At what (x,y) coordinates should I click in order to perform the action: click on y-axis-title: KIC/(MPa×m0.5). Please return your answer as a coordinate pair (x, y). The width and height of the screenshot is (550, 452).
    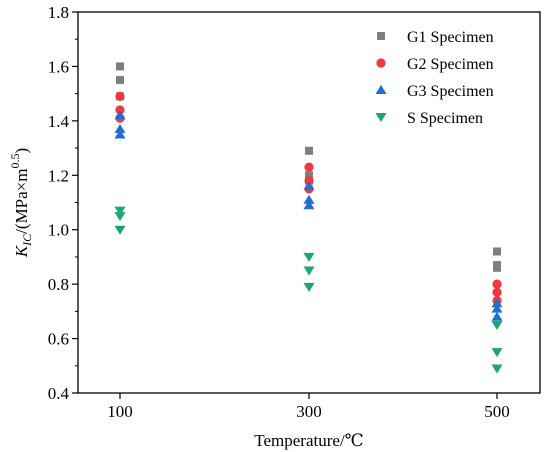
    Looking at the image, I should click on (21, 203).